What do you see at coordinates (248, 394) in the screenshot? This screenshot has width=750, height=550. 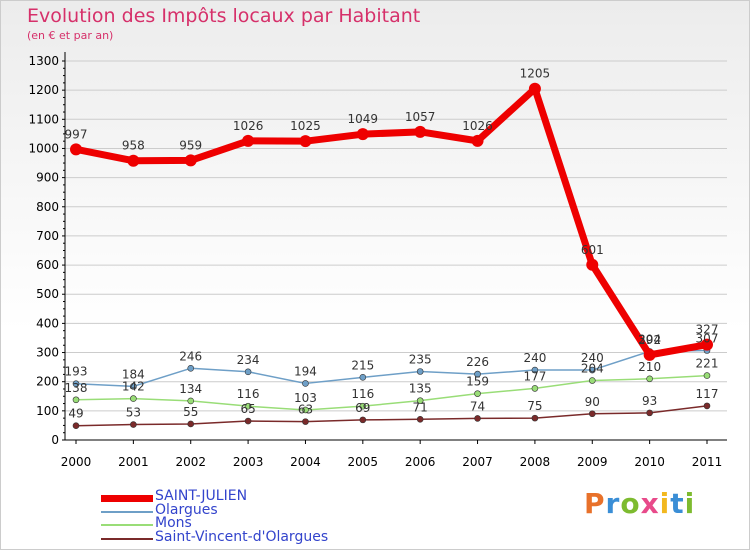 I see `data-label: 116` at bounding box center [248, 394].